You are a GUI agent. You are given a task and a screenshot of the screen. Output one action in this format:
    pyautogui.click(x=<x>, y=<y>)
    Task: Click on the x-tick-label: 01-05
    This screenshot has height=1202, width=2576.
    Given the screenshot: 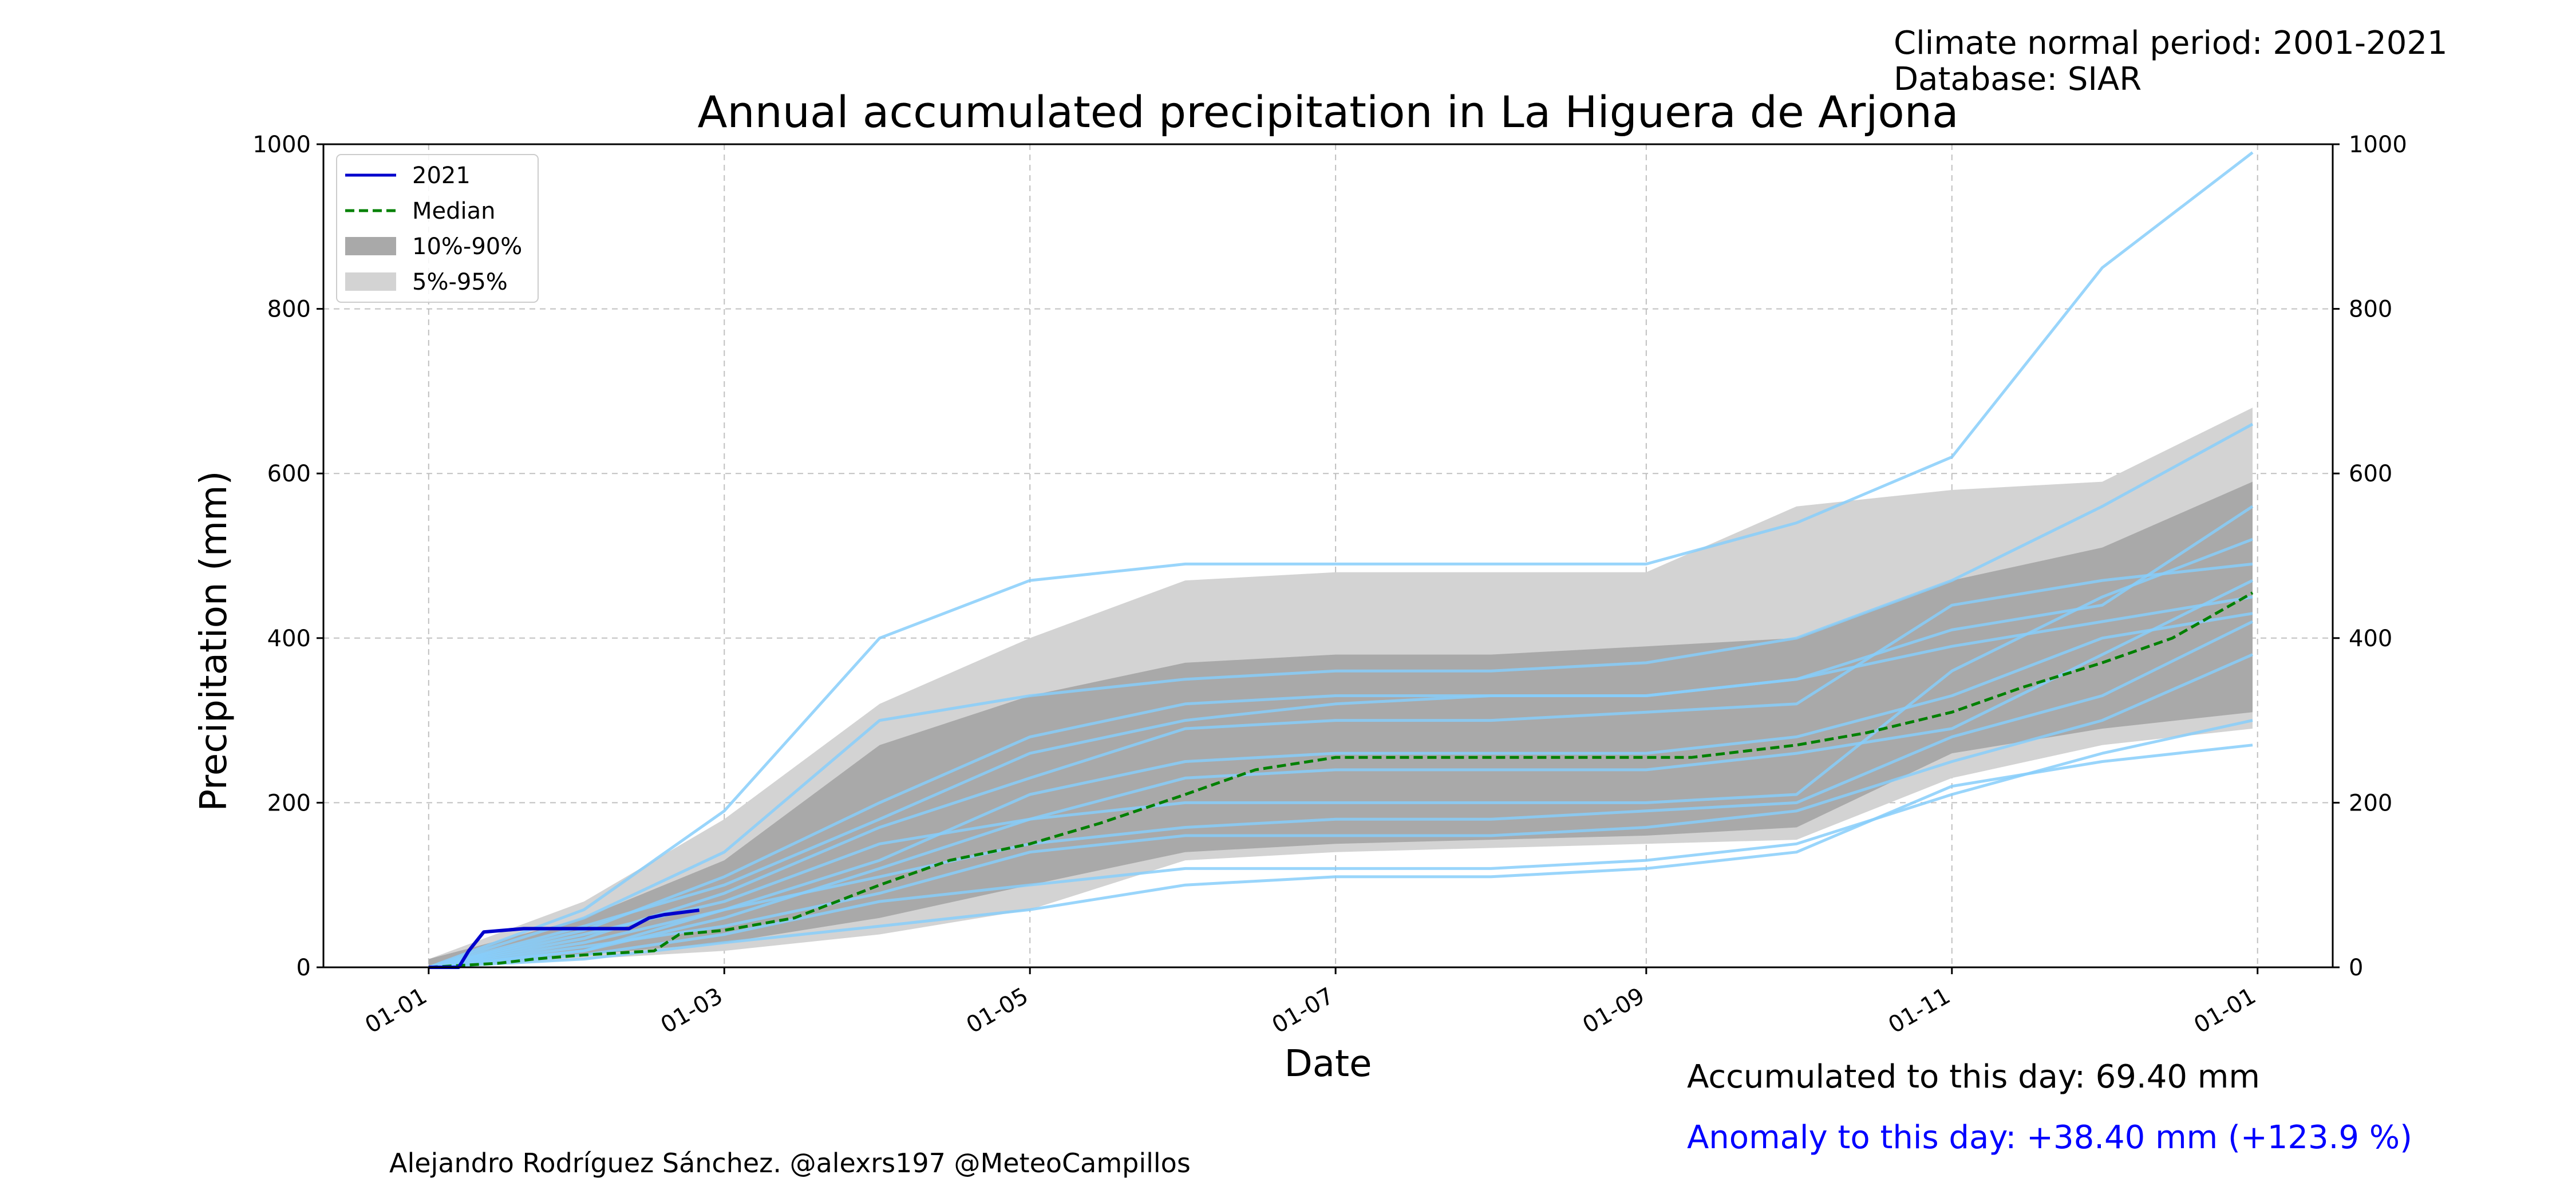 What is the action you would take?
    pyautogui.click(x=997, y=1011)
    